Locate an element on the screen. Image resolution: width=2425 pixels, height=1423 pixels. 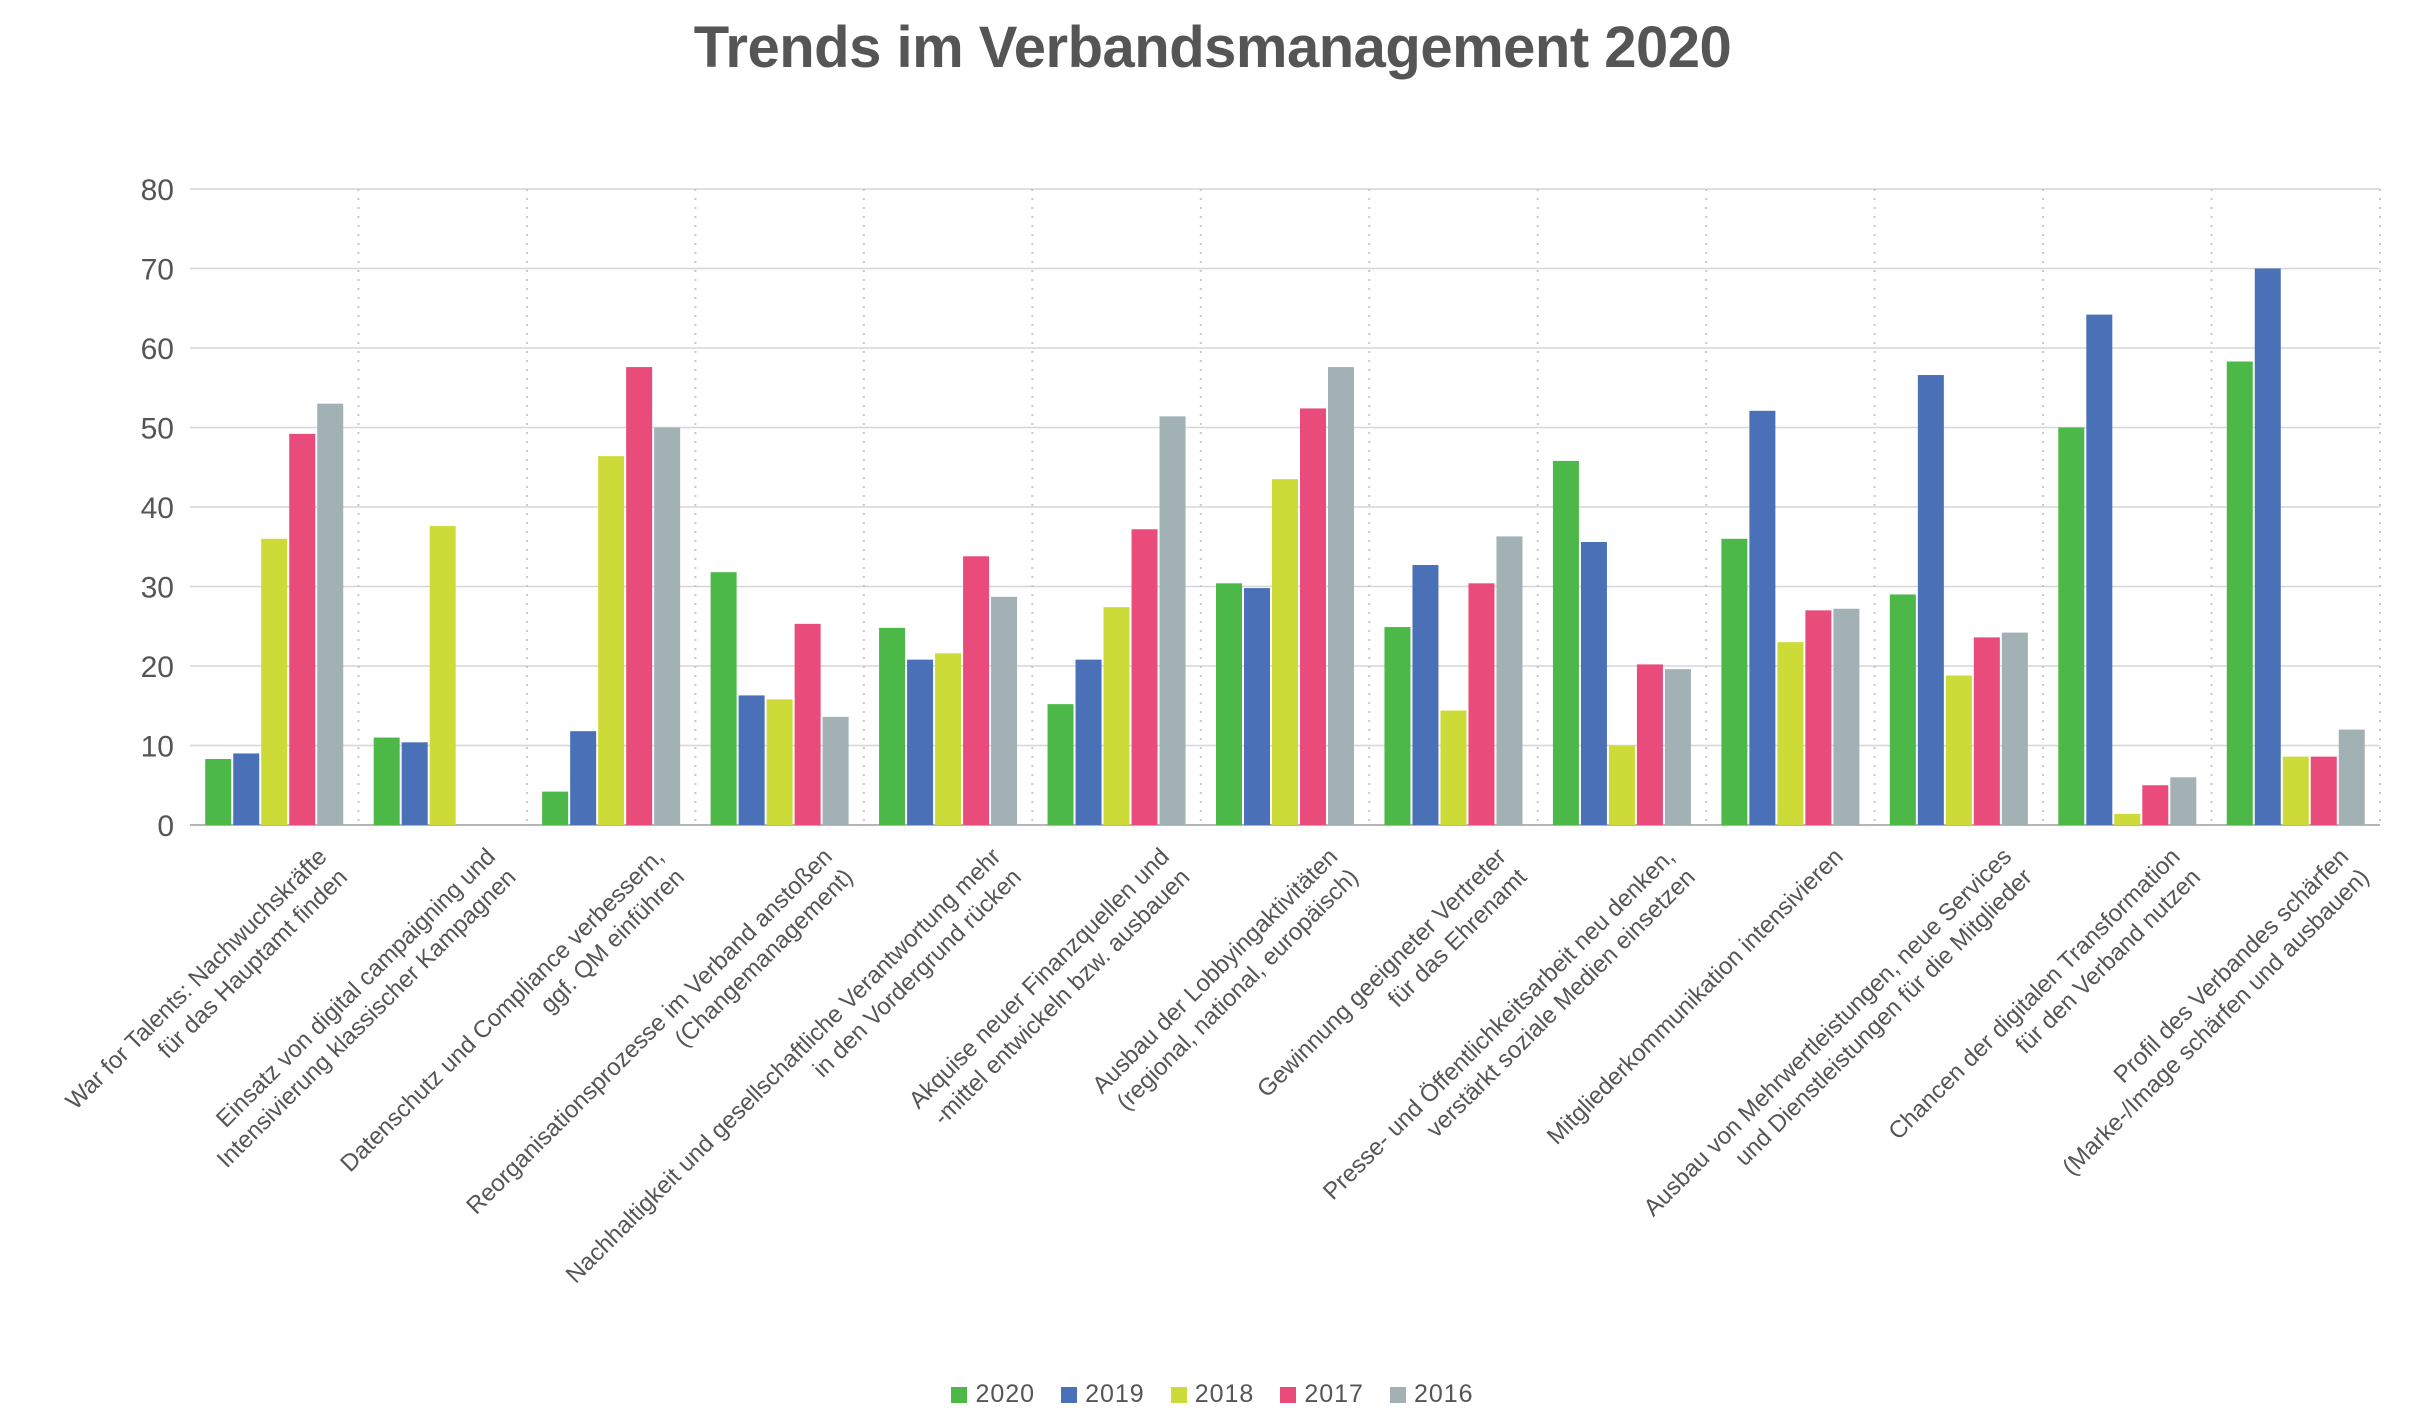
legend-item-2018: 2018 is located at coordinates (1212, 1394).